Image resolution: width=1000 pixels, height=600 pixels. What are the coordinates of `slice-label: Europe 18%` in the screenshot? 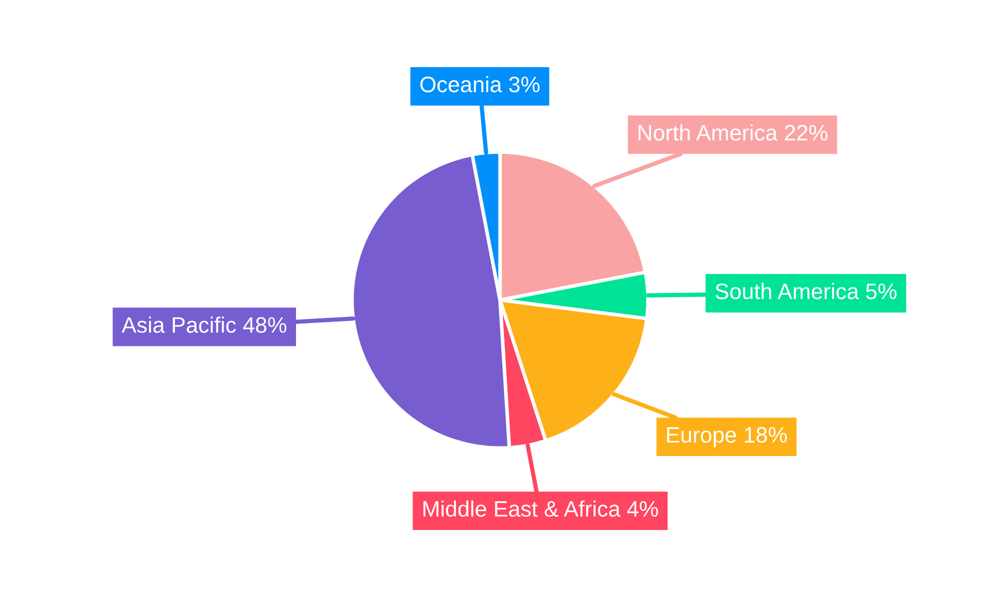 It's located at (727, 437).